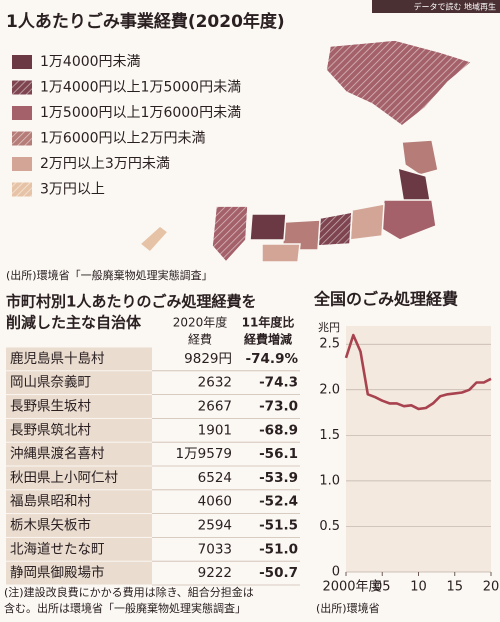 This screenshot has width=500, height=622. Describe the element at coordinates (109, 275) in the screenshot. I see `map-source: (出所)環境省「一般廃棄物処理実態調査」` at that location.